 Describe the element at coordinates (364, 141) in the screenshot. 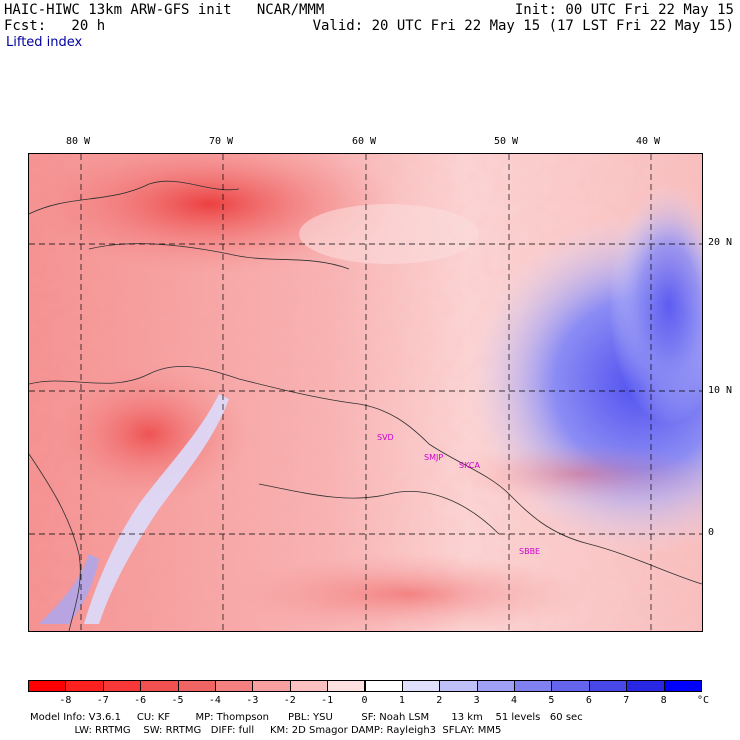

I see `lon-label-60w: 60 W` at that location.